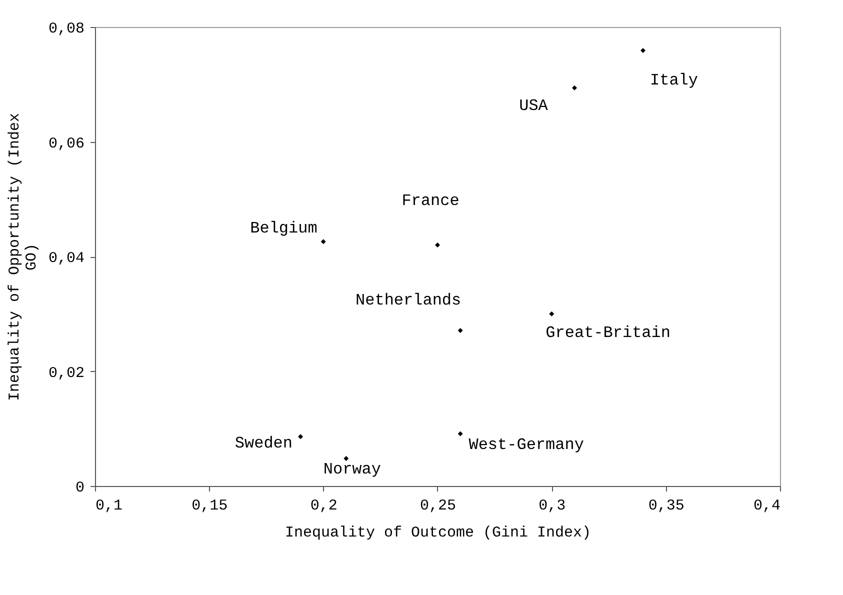 The height and width of the screenshot is (595, 843). What do you see at coordinates (66, 29) in the screenshot?
I see `y-tick-label: 0,08` at bounding box center [66, 29].